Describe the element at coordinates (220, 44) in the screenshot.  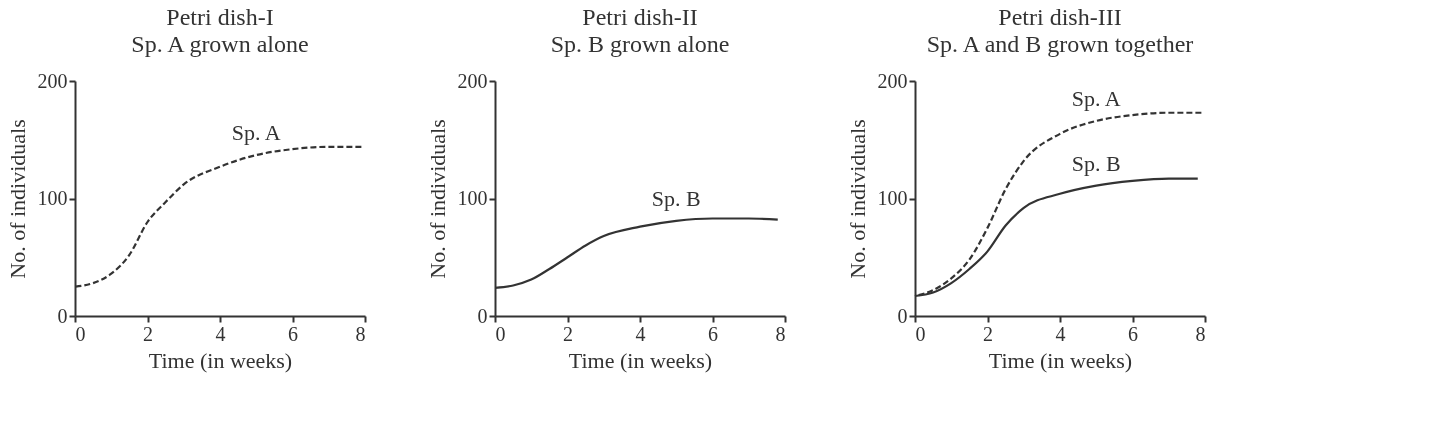
I see `chart-subtitle: Sp. A grown alone` at that location.